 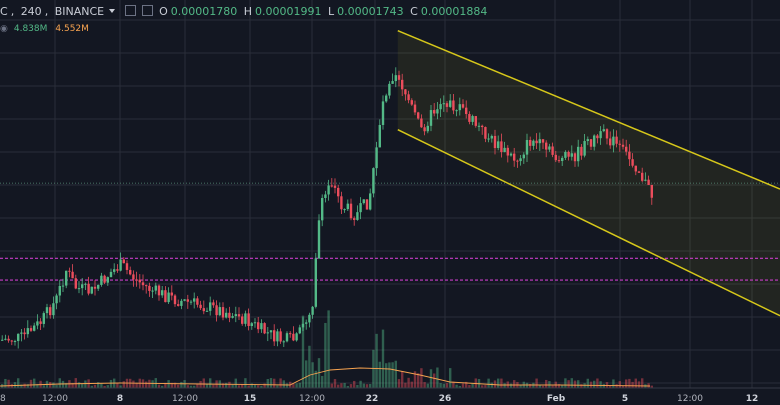 I want to click on time-axis-label: 26, so click(x=445, y=399).